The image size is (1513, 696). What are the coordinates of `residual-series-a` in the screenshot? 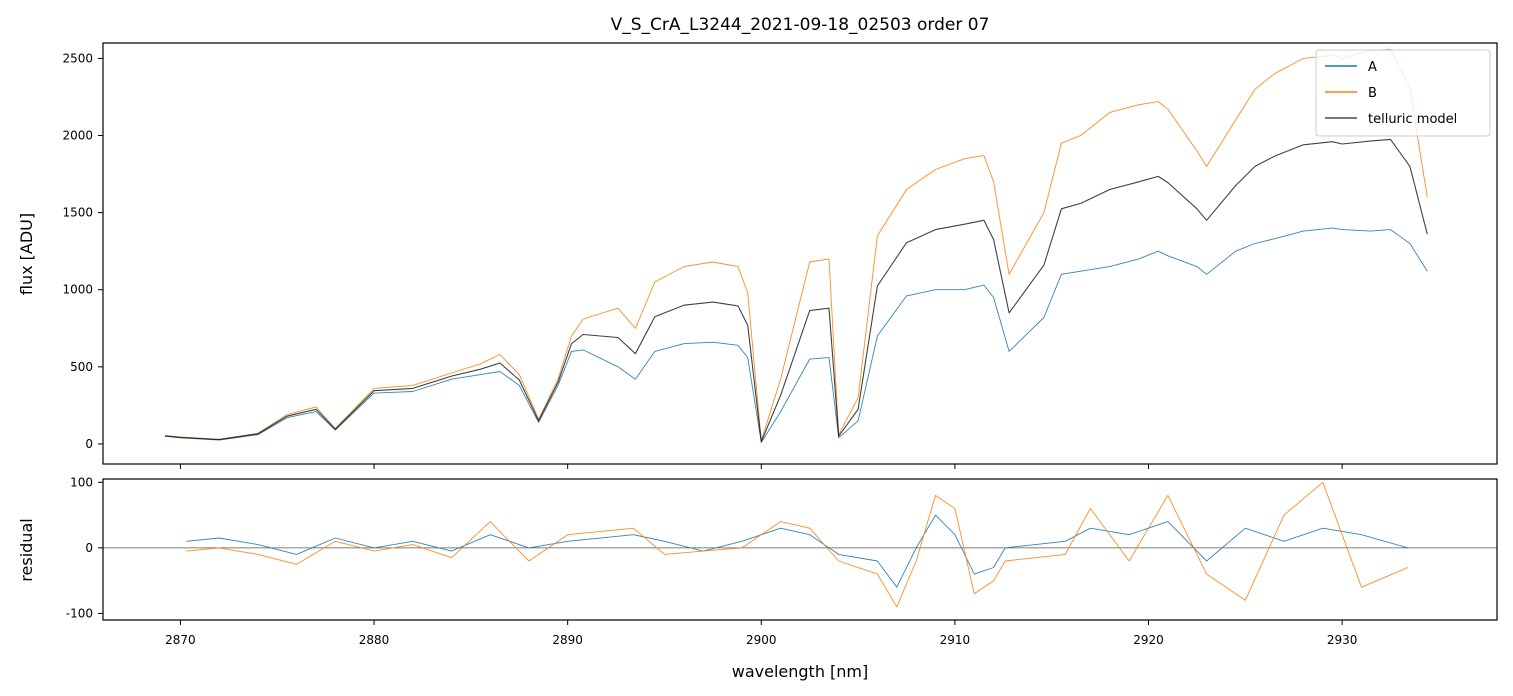 It's located at (797, 551).